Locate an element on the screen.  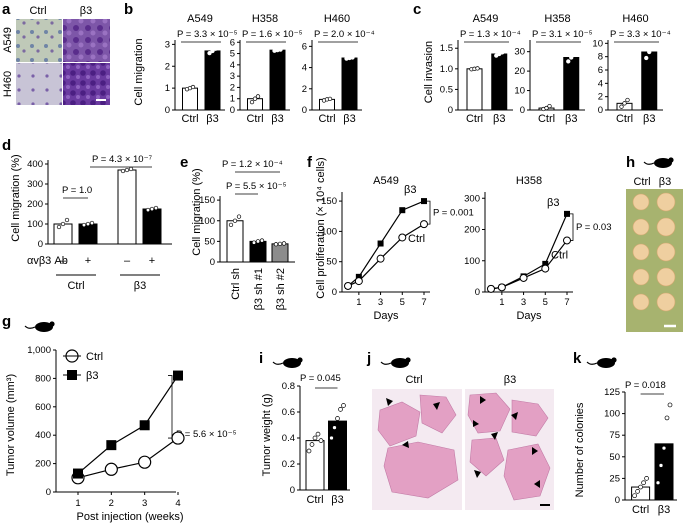
f0-series-label: β3 is located at coordinates (410, 190).